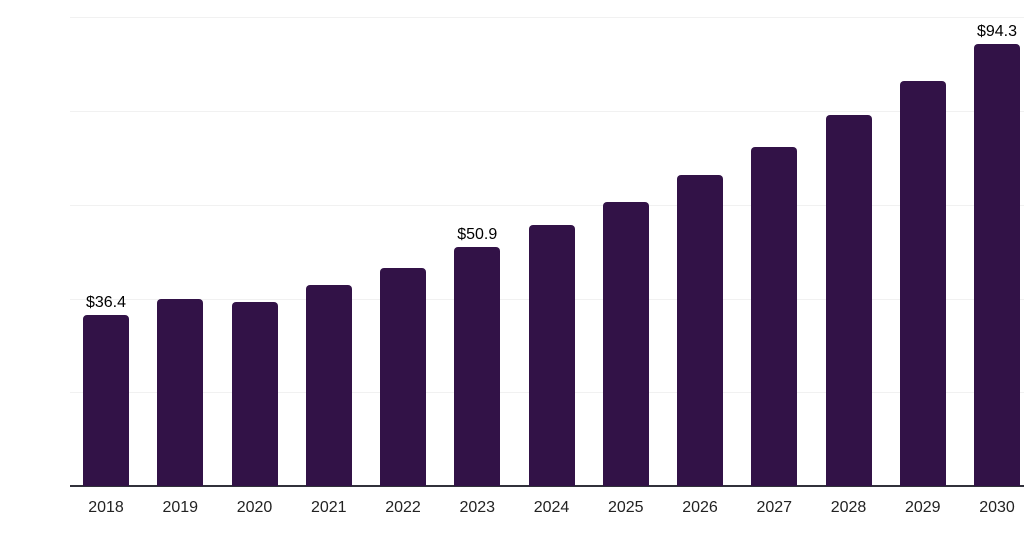 The height and width of the screenshot is (544, 1024). I want to click on data-label-2018: $36.4, so click(106, 303).